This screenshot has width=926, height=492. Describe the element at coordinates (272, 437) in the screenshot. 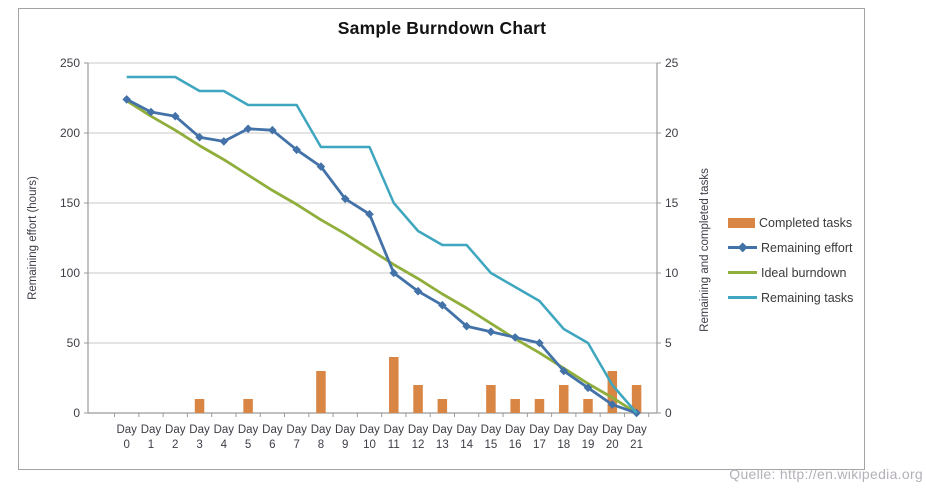

I see `x-axis-label-day-6: Day 6` at that location.